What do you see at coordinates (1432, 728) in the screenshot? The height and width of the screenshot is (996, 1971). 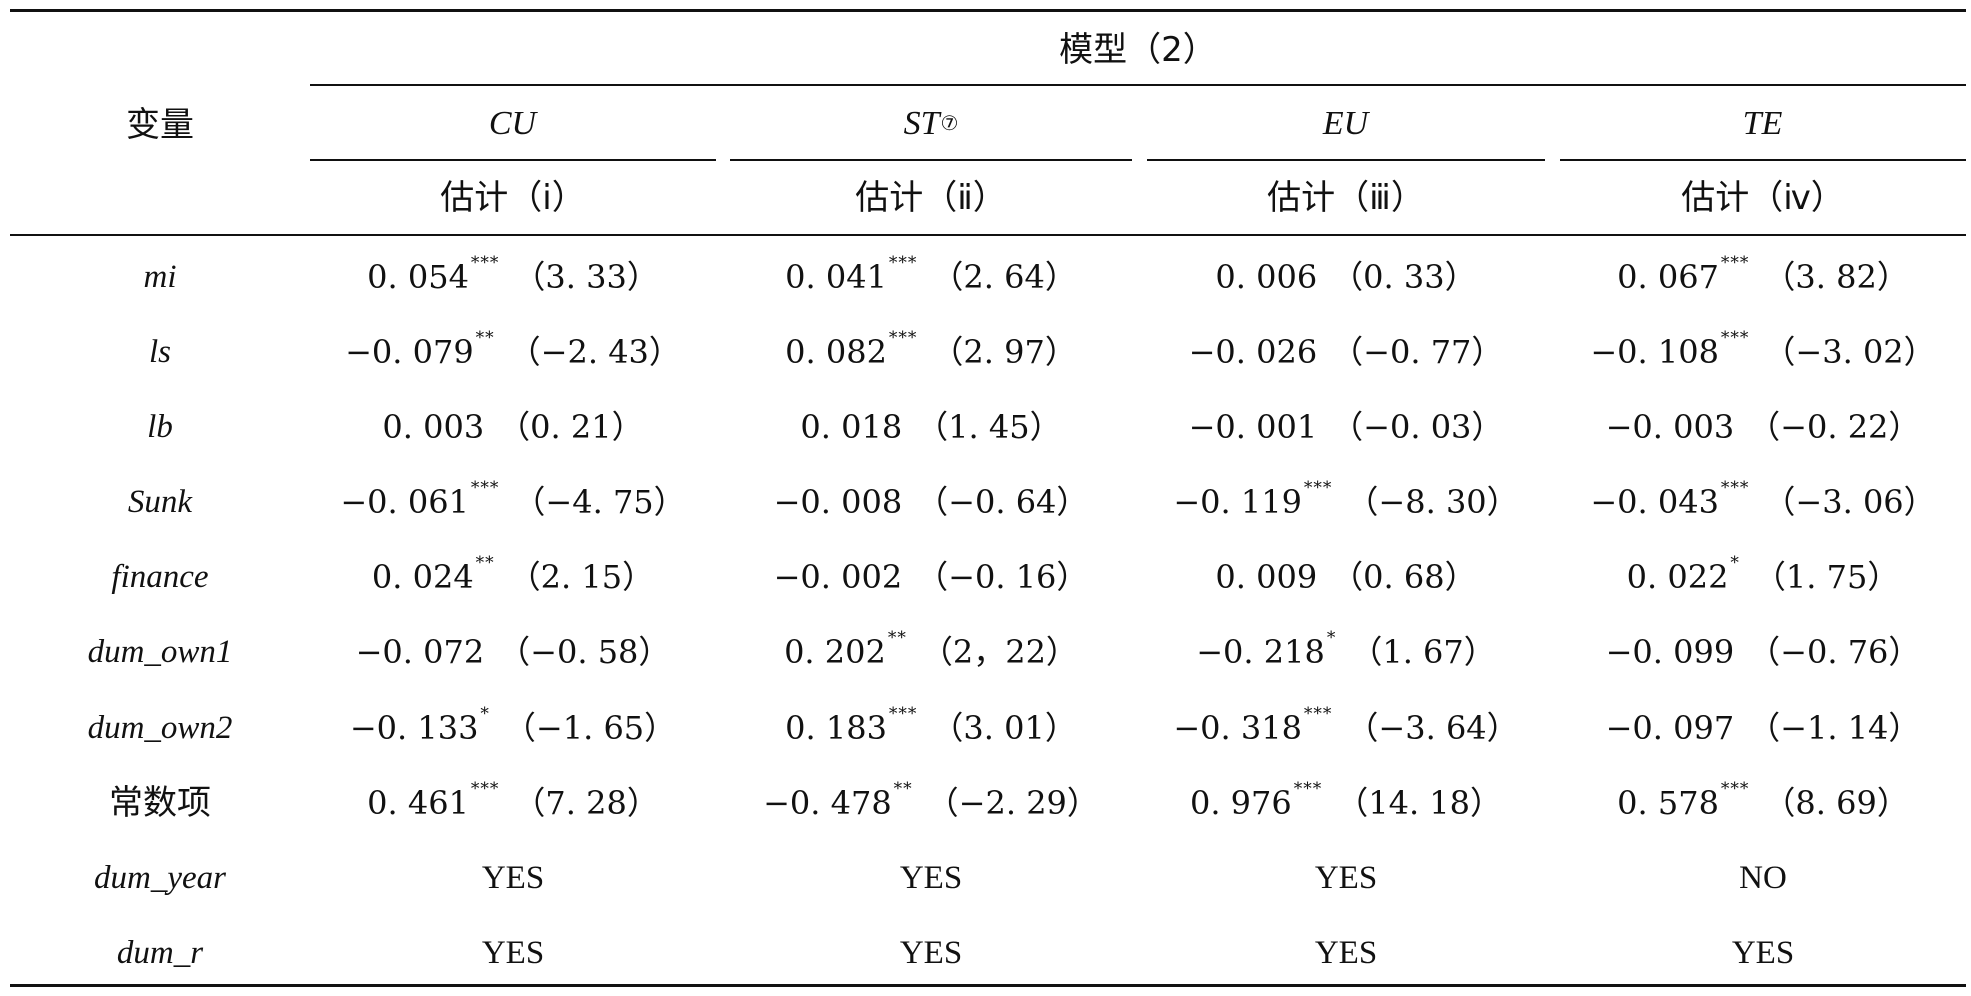 I see `t-statistic: （−3. 64）` at bounding box center [1432, 728].